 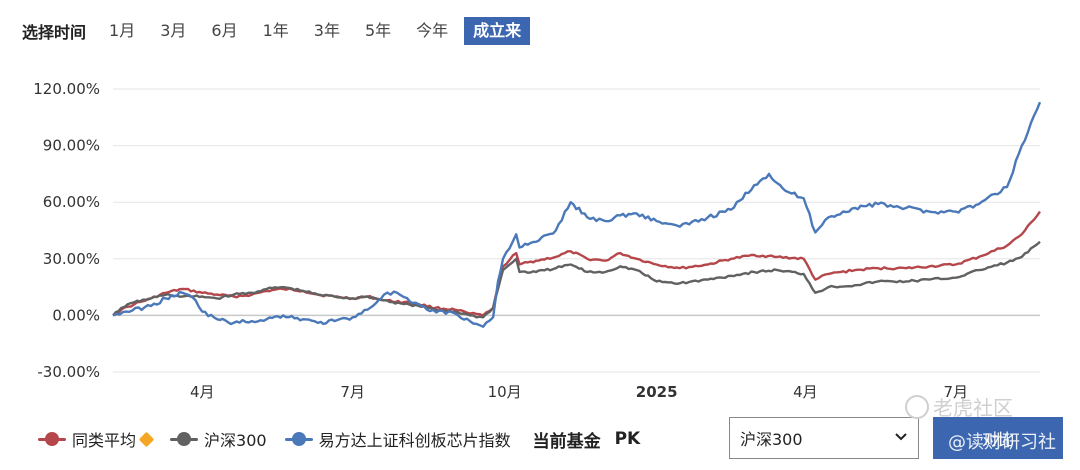 What do you see at coordinates (824, 438) in the screenshot?
I see `compare-select: 沪深300` at bounding box center [824, 438].